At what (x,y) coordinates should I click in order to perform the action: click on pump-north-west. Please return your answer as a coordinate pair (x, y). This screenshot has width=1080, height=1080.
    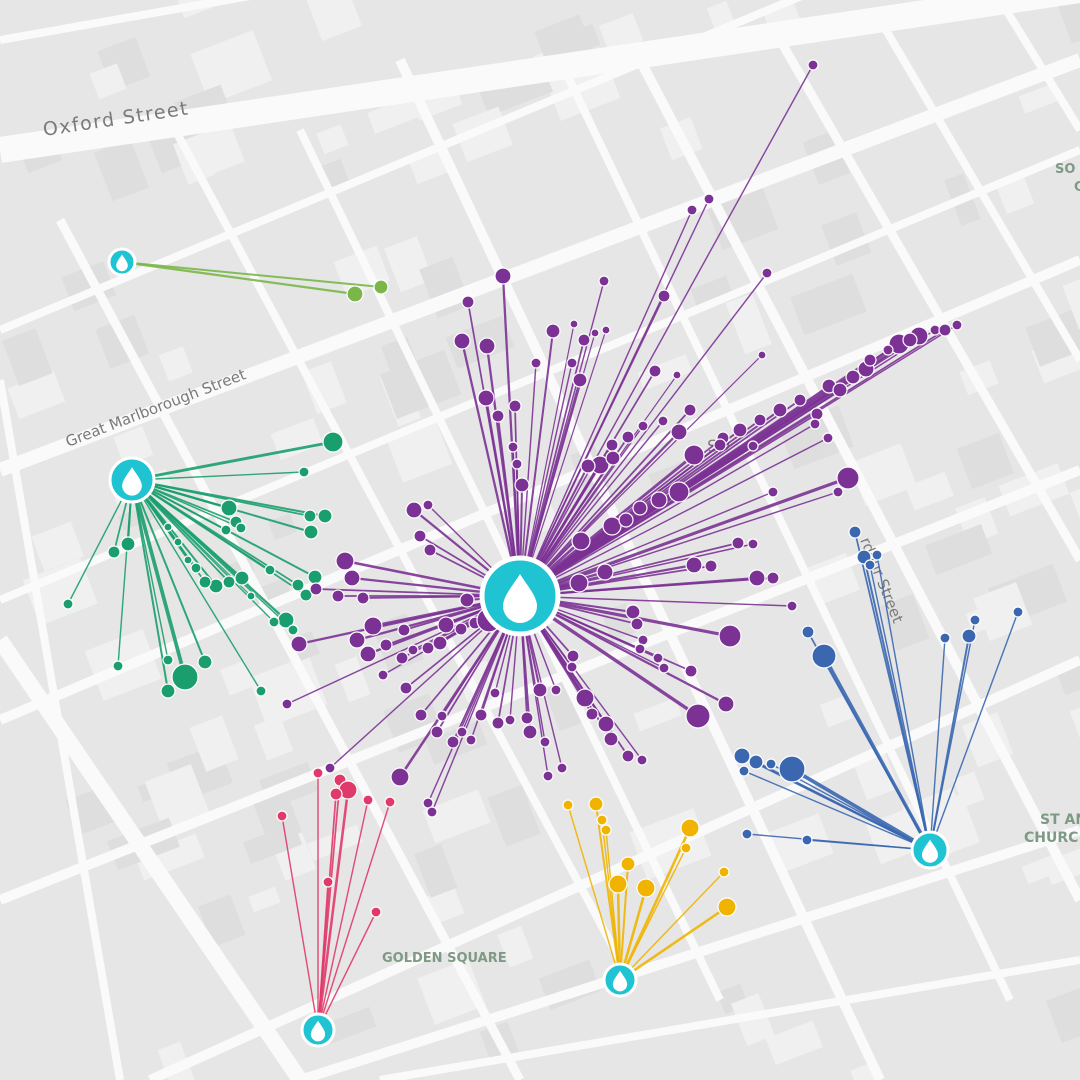
    Looking at the image, I should click on (122, 262).